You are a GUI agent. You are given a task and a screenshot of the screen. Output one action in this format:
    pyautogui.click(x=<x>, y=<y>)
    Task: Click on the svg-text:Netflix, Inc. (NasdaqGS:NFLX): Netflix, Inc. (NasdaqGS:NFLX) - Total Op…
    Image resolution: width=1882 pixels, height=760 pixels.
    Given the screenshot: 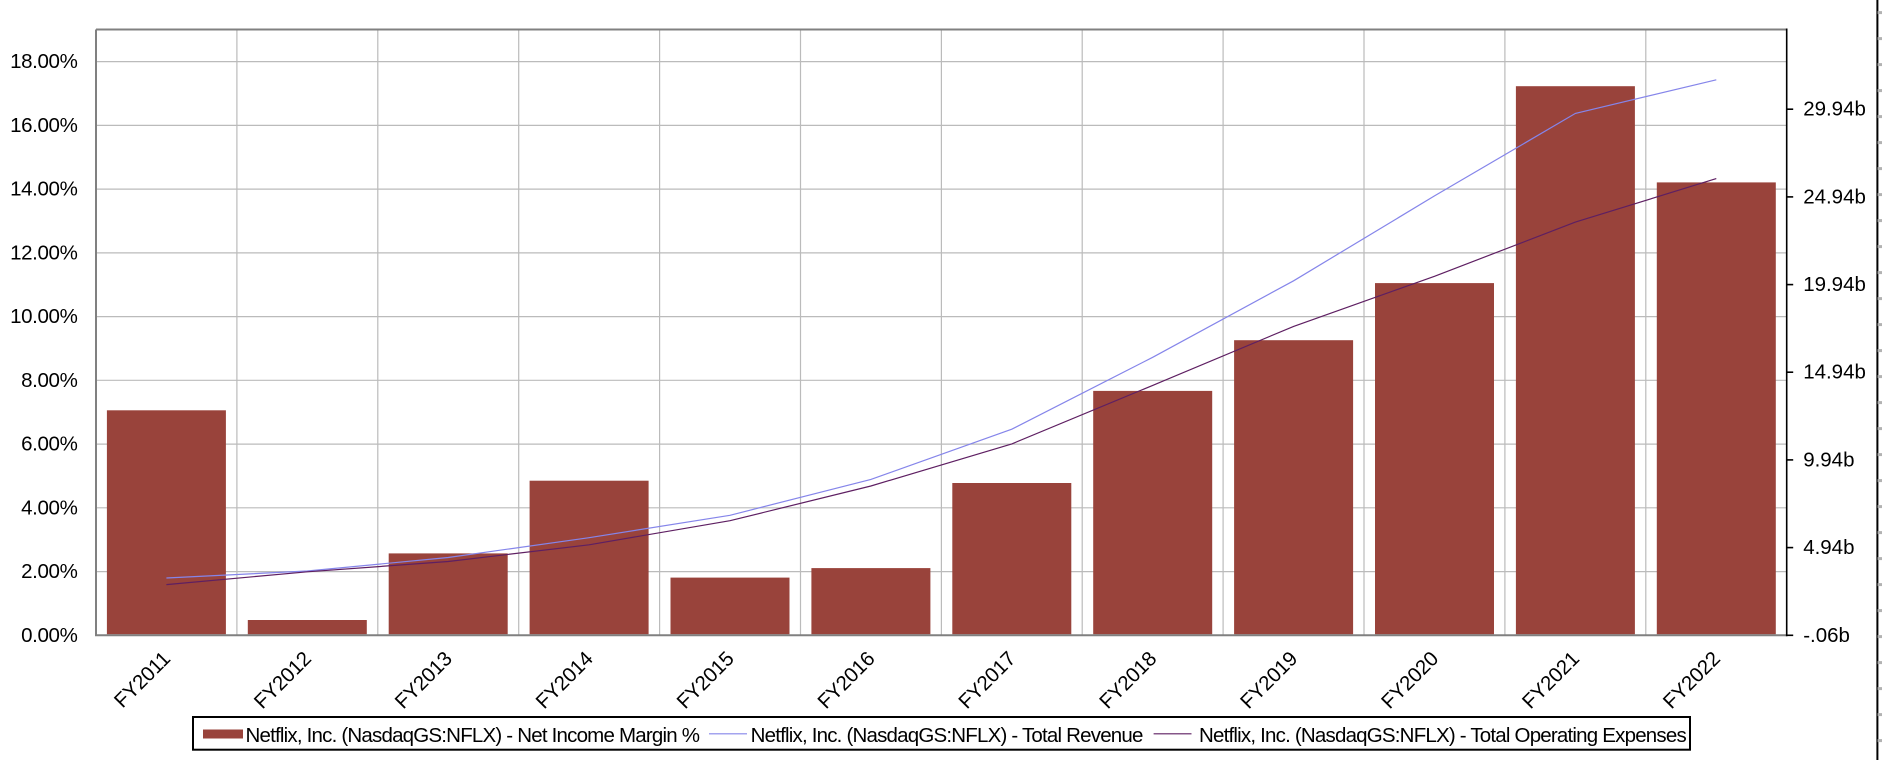 What is the action you would take?
    pyautogui.click(x=1442, y=735)
    